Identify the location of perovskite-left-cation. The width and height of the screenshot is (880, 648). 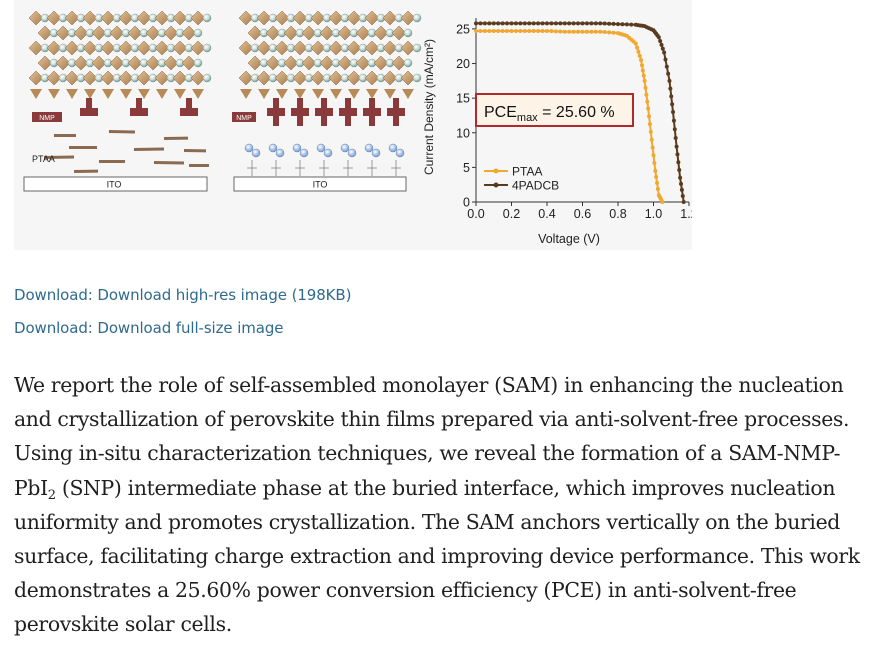
(207, 78).